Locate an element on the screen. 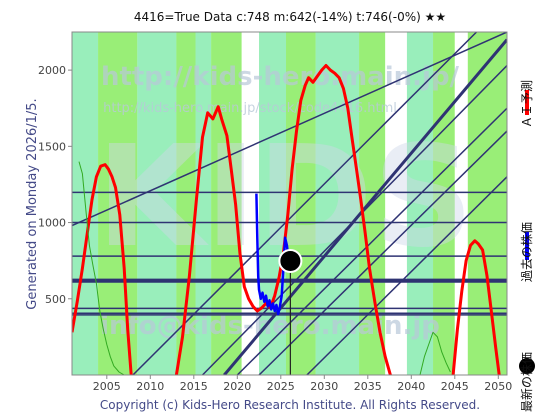  watermark-mail: info@kids-hero.main.jp is located at coordinates (270, 326).